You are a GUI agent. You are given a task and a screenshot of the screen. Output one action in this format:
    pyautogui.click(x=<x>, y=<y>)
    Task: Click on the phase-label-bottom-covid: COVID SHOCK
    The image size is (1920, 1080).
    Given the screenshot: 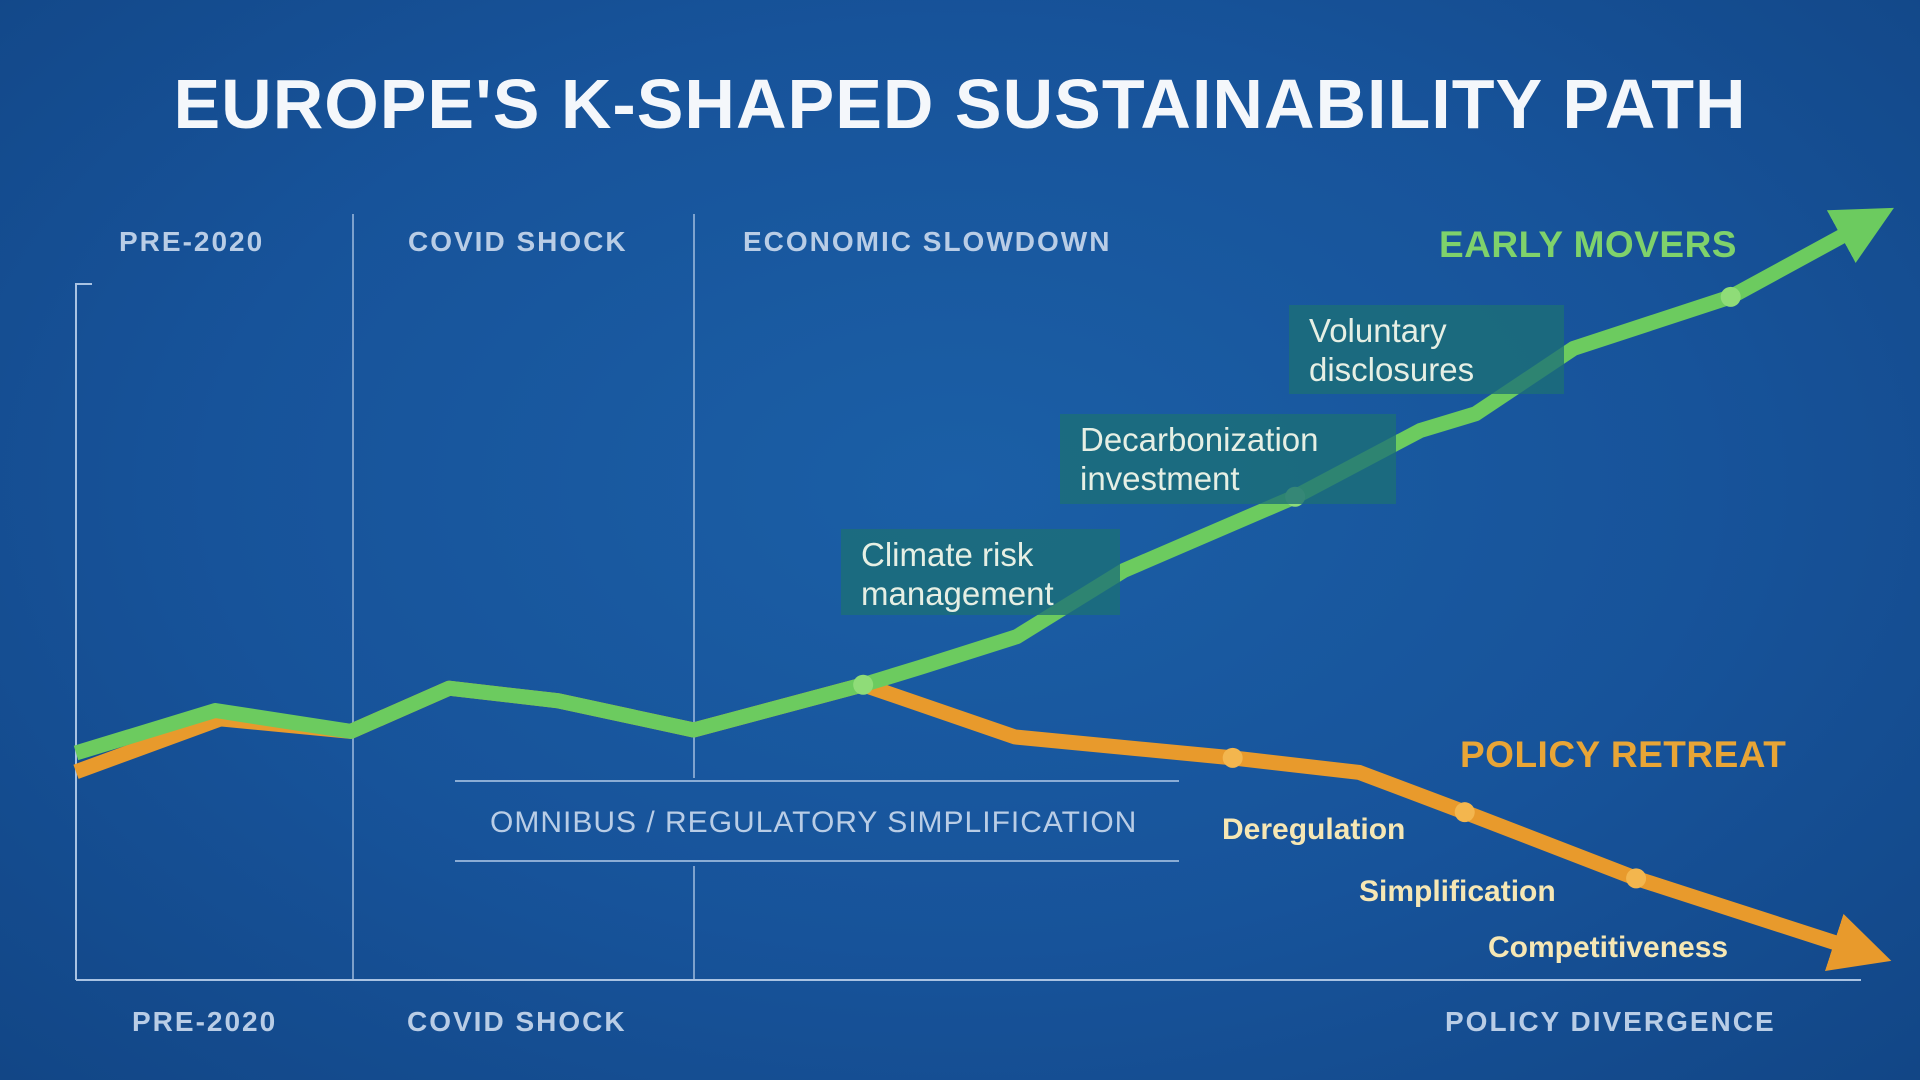 What is the action you would take?
    pyautogui.click(x=517, y=1021)
    